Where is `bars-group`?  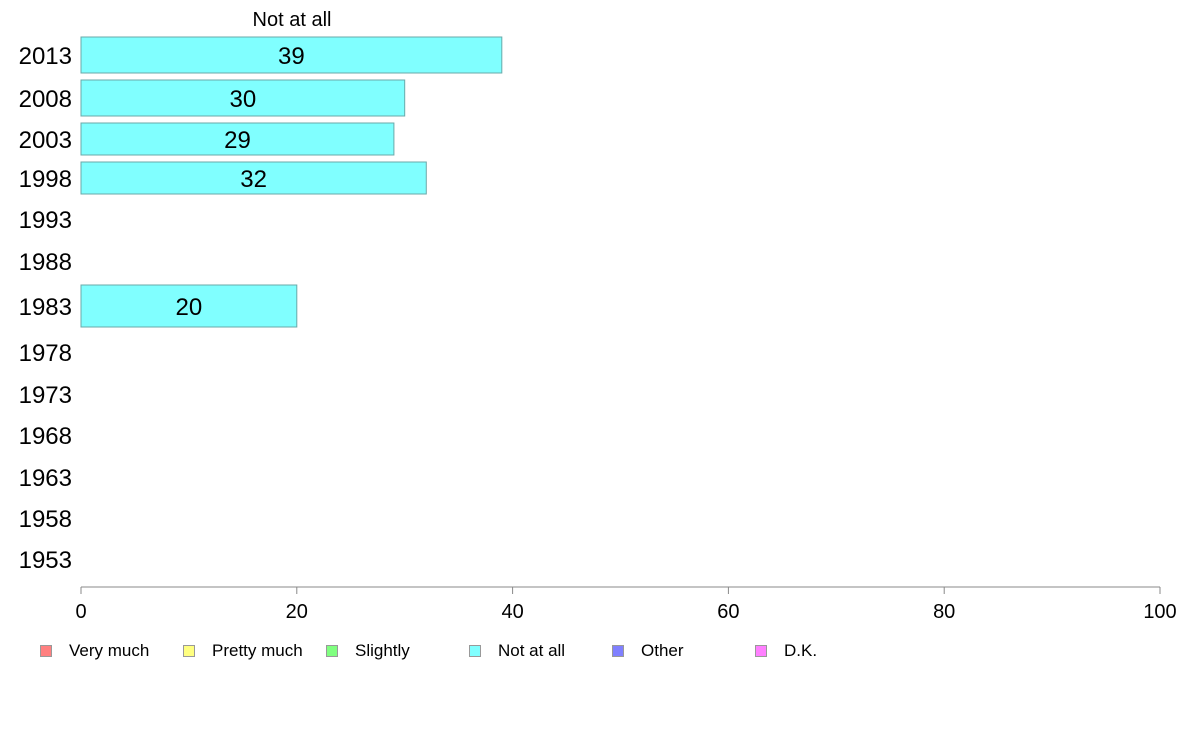
bars-group is located at coordinates (291, 182).